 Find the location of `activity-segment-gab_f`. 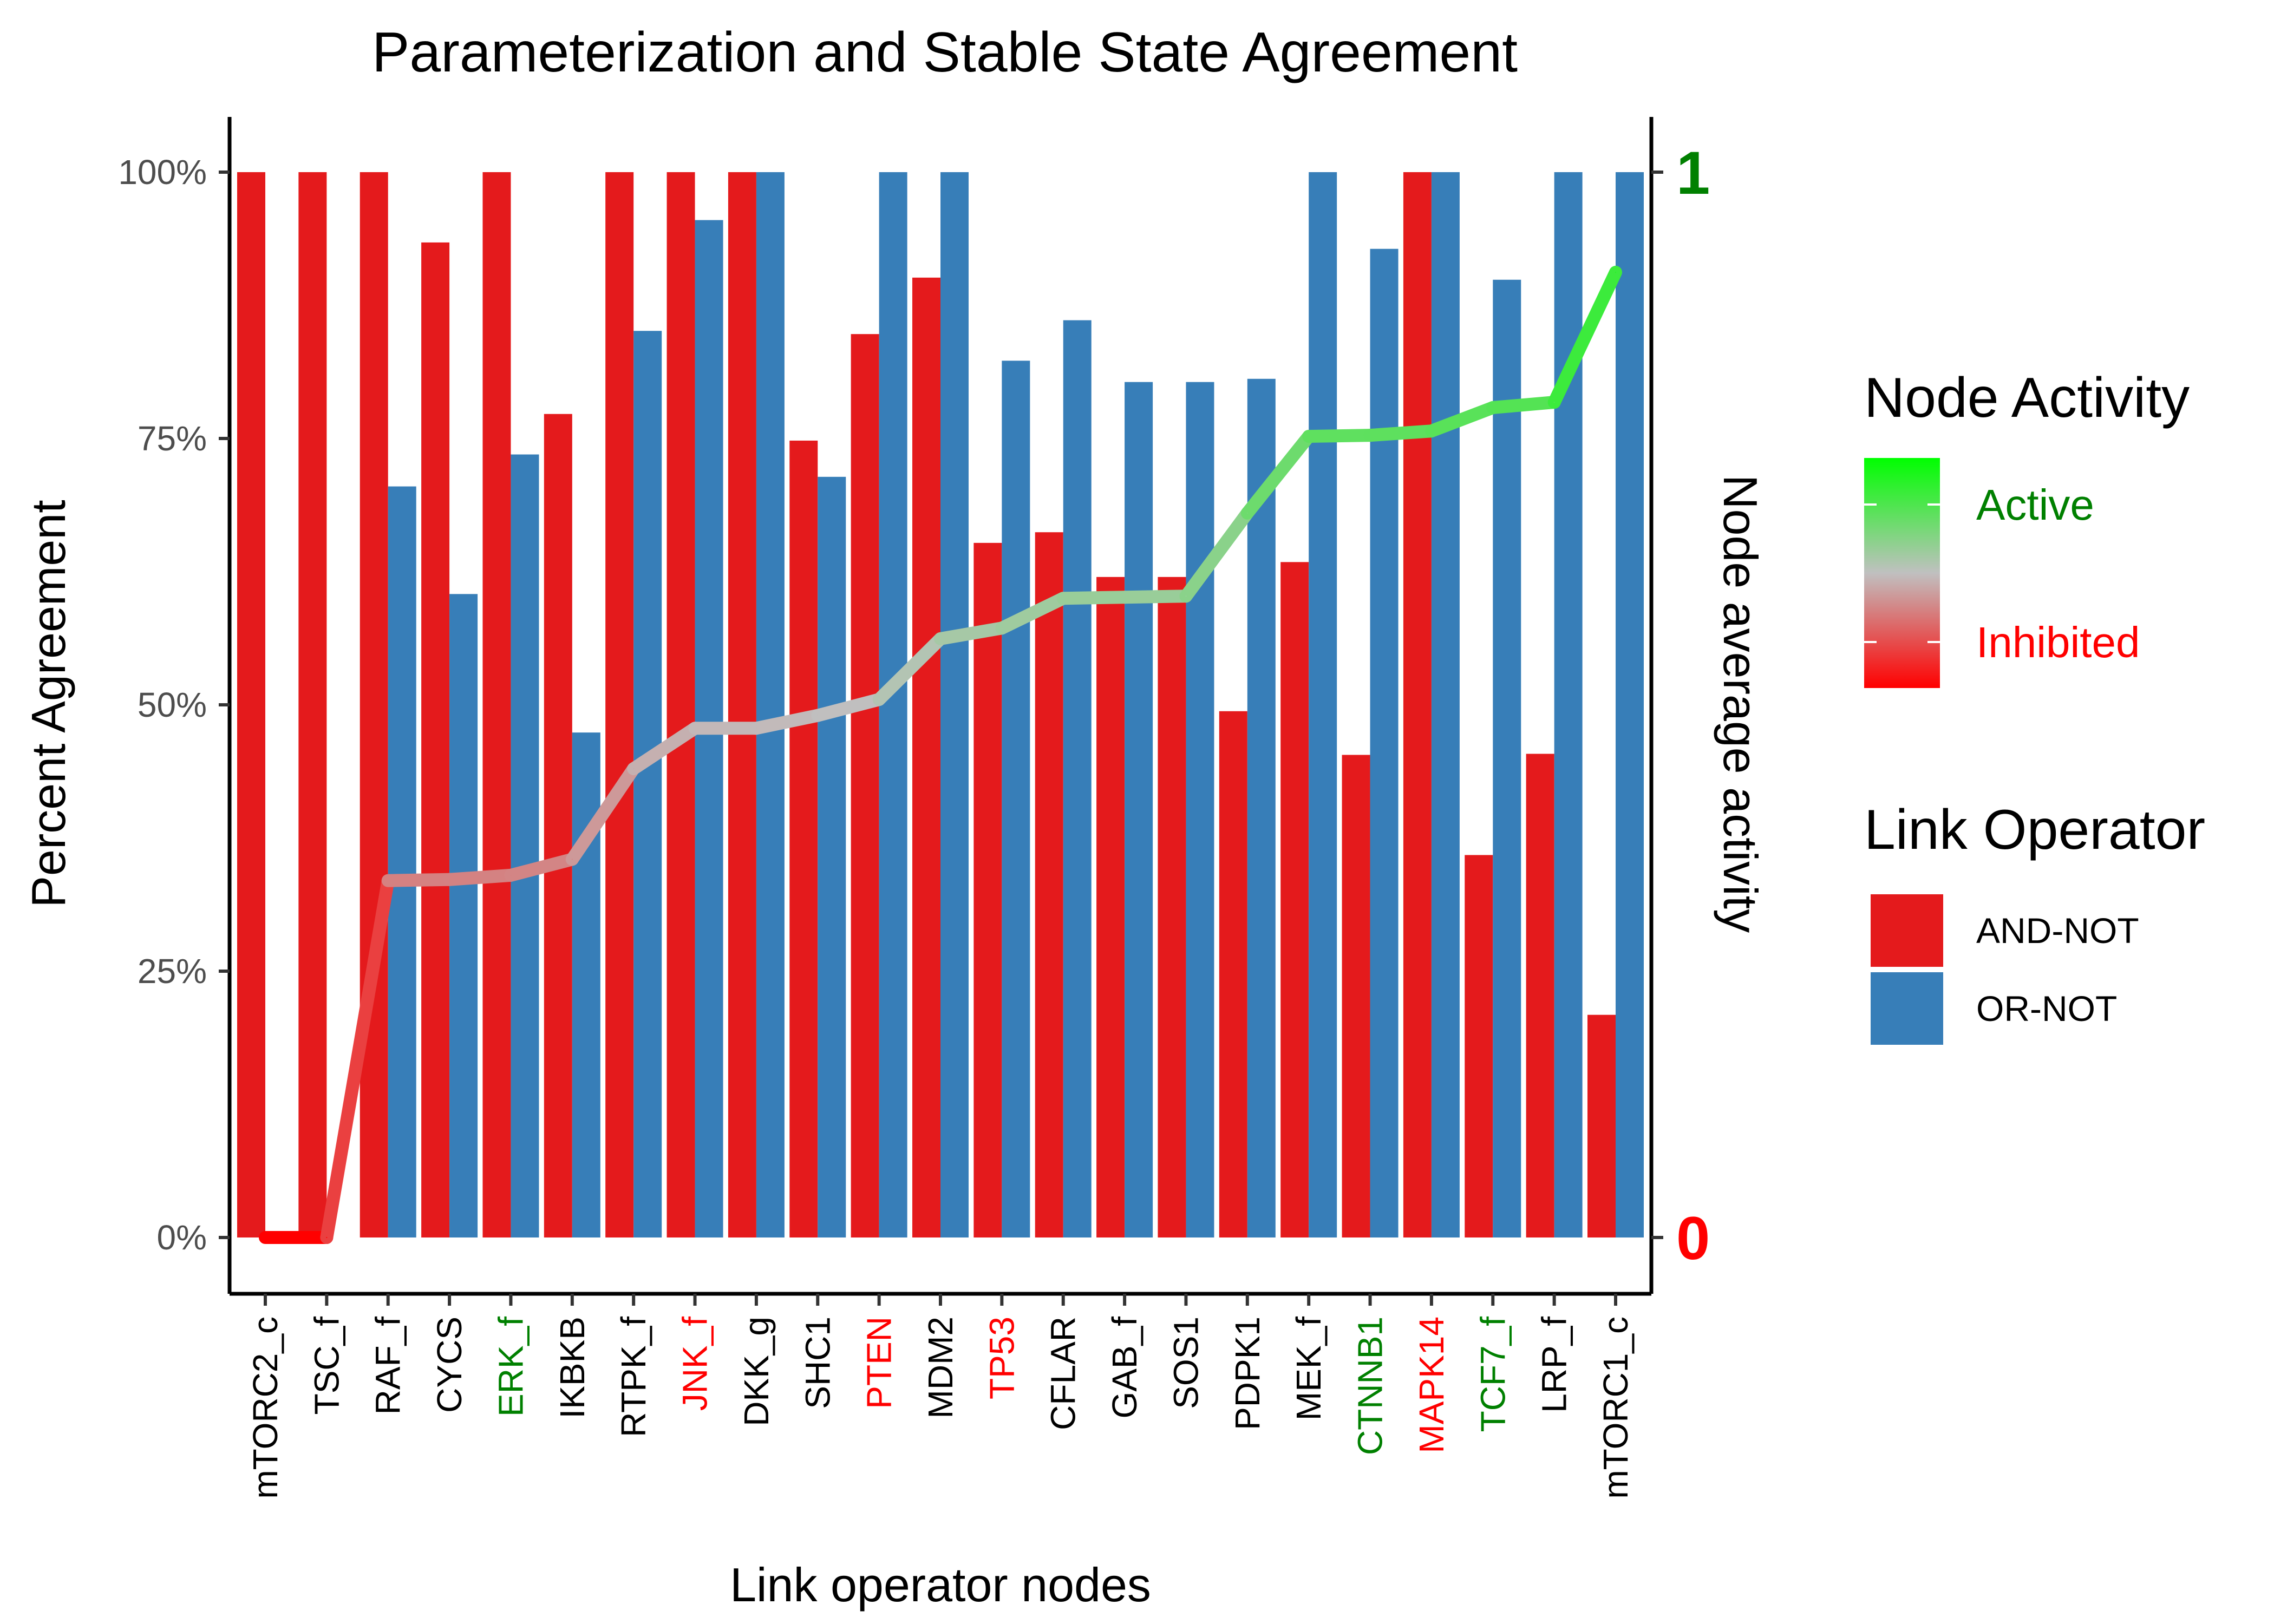

activity-segment-gab_f is located at coordinates (1155, 597).